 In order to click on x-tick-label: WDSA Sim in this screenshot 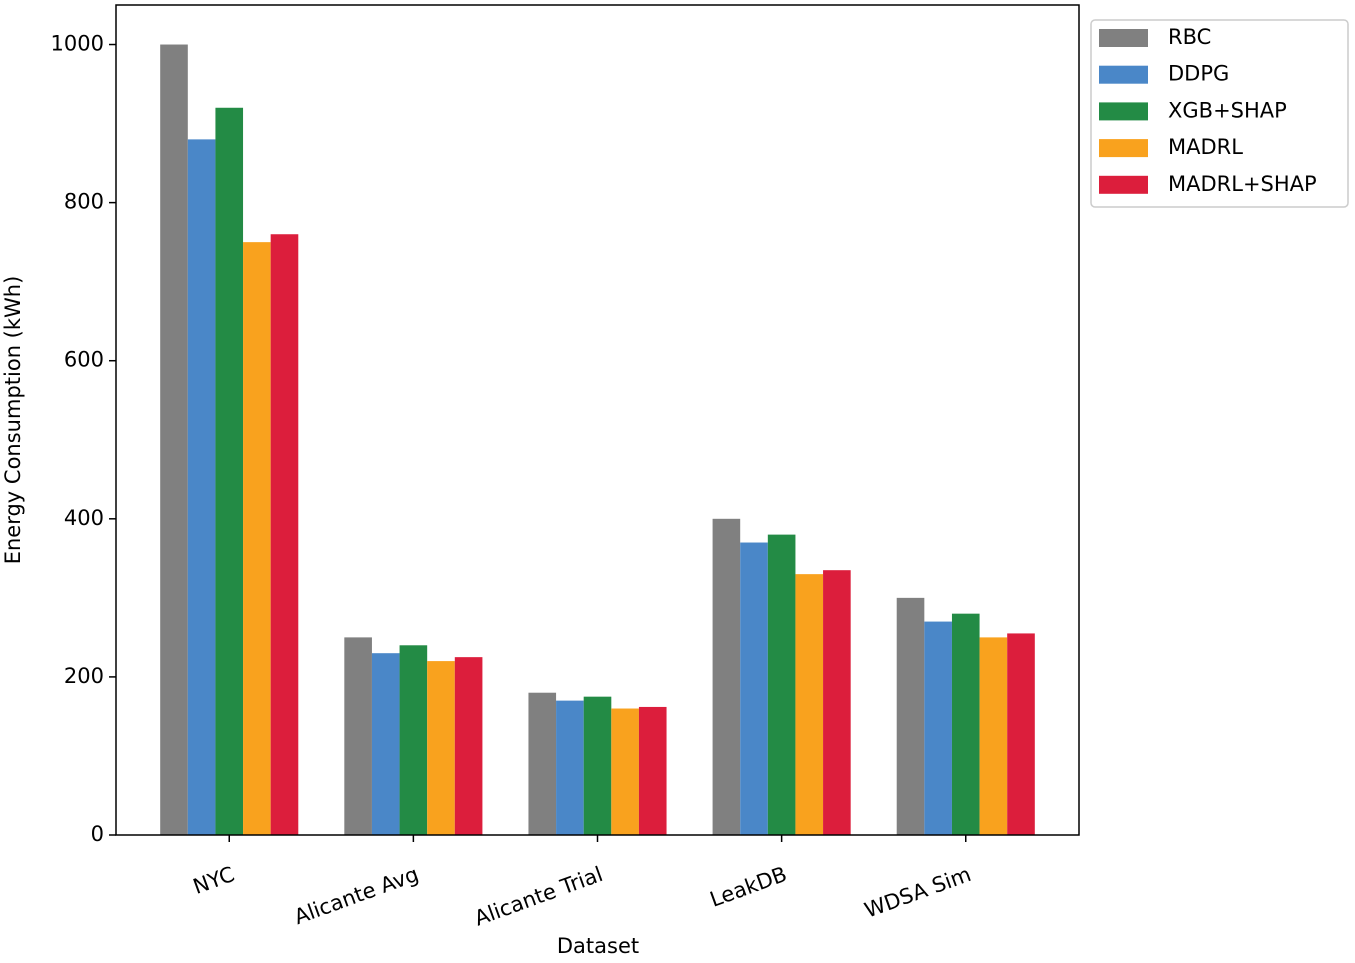, I will do `click(917, 892)`.